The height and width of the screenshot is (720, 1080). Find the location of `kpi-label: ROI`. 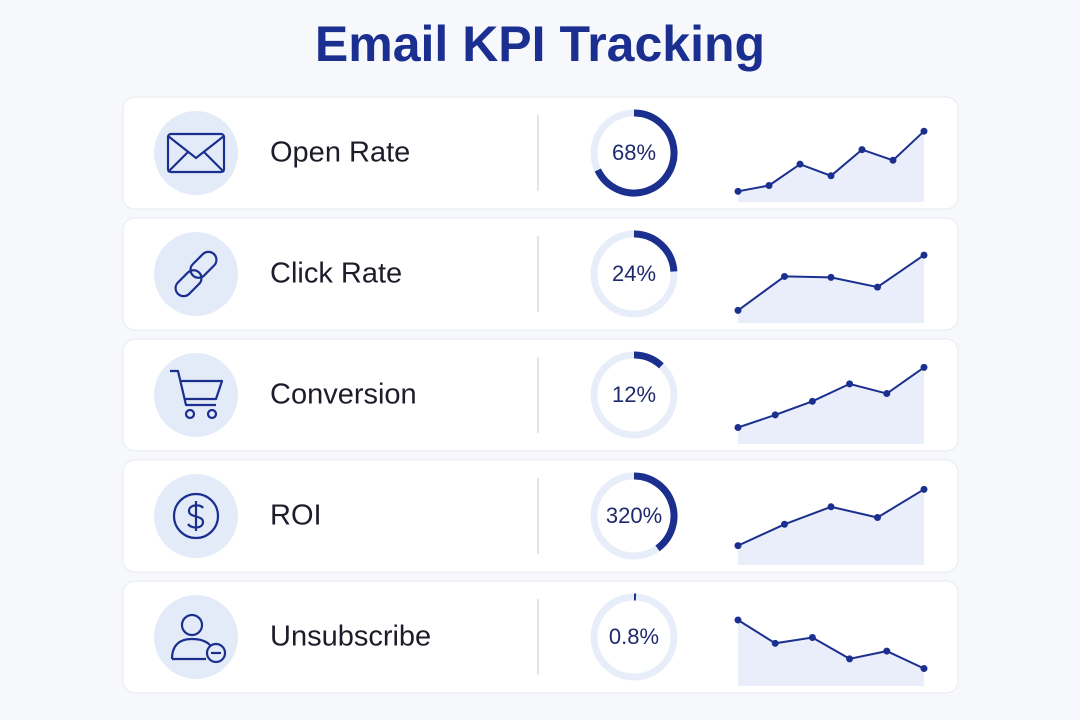

kpi-label: ROI is located at coordinates (296, 516).